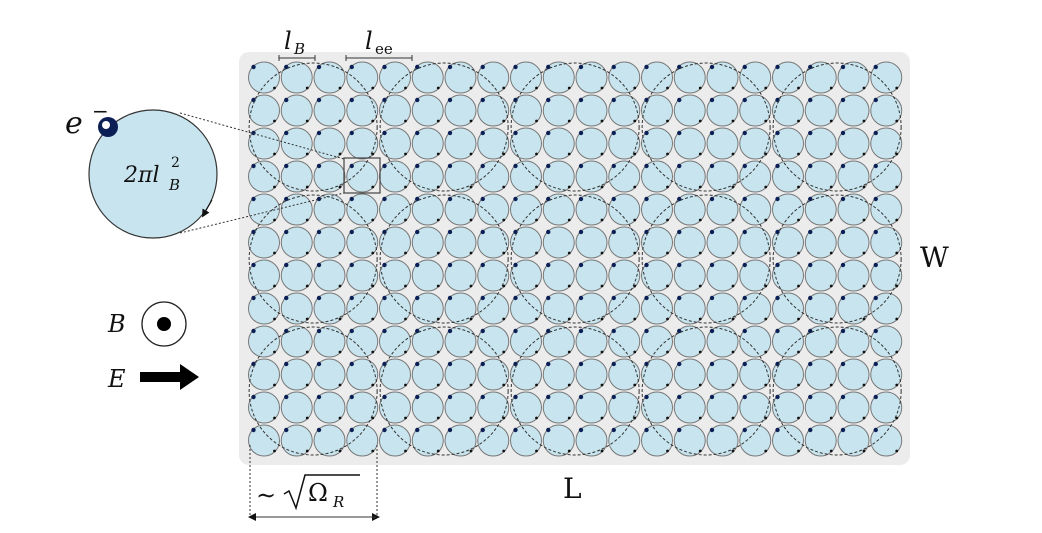 The height and width of the screenshot is (533, 1042). Describe the element at coordinates (321, 492) in the screenshot. I see `sqrt-sign` at that location.